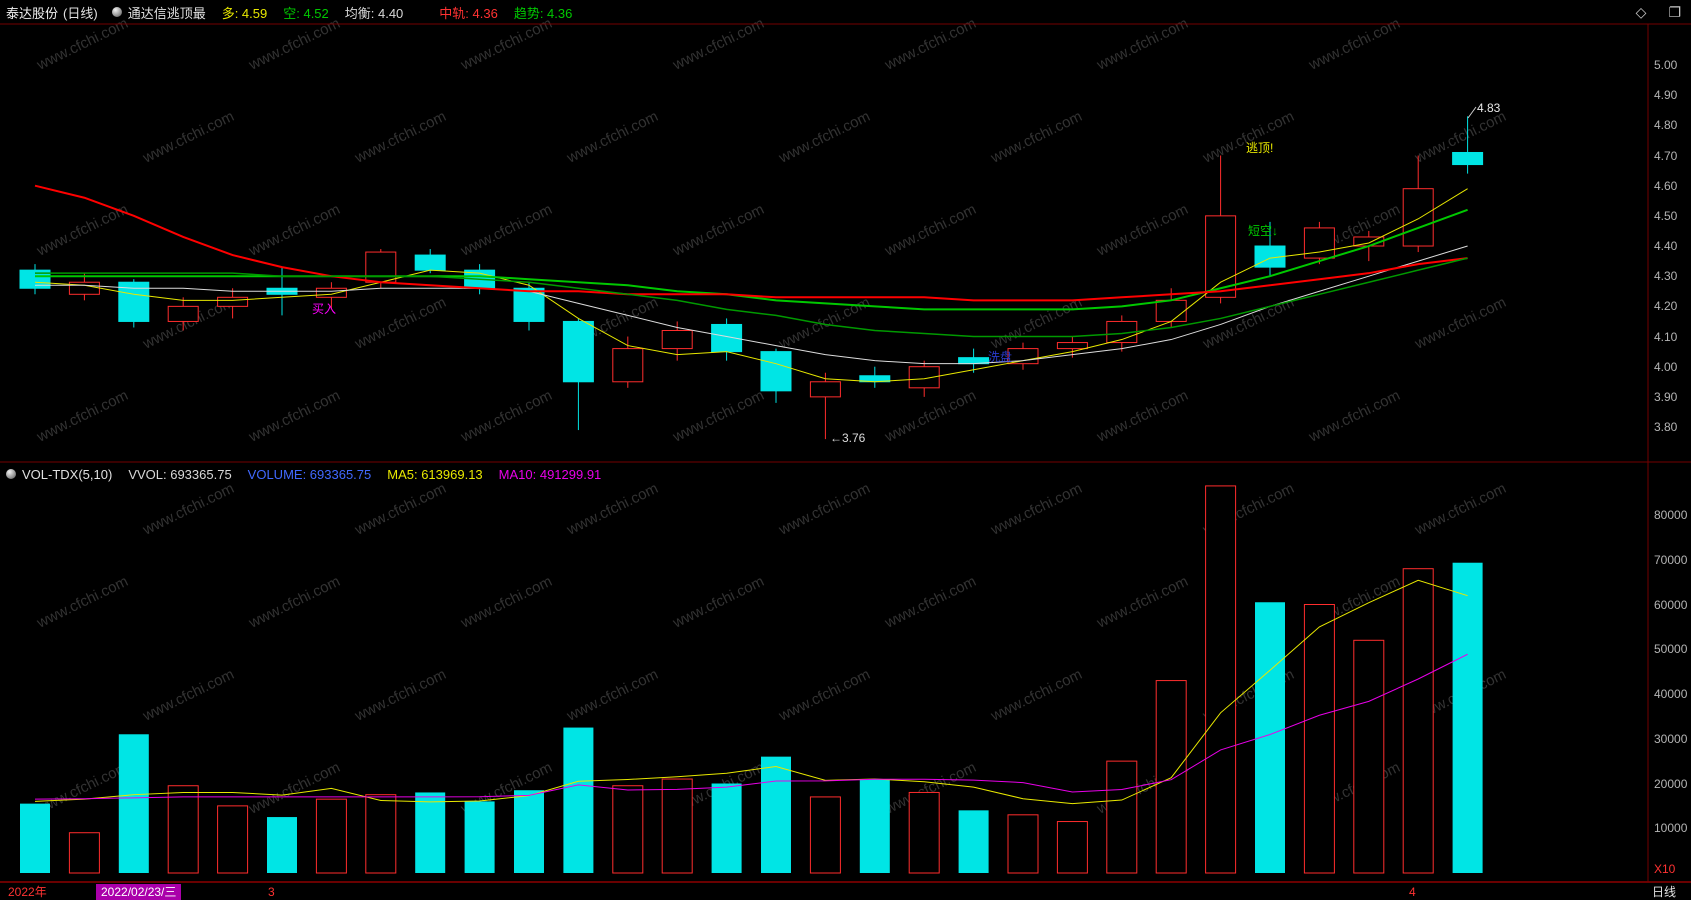  What do you see at coordinates (550, 474) in the screenshot?
I see `volume-indicator-value: MA10: 491299.91` at bounding box center [550, 474].